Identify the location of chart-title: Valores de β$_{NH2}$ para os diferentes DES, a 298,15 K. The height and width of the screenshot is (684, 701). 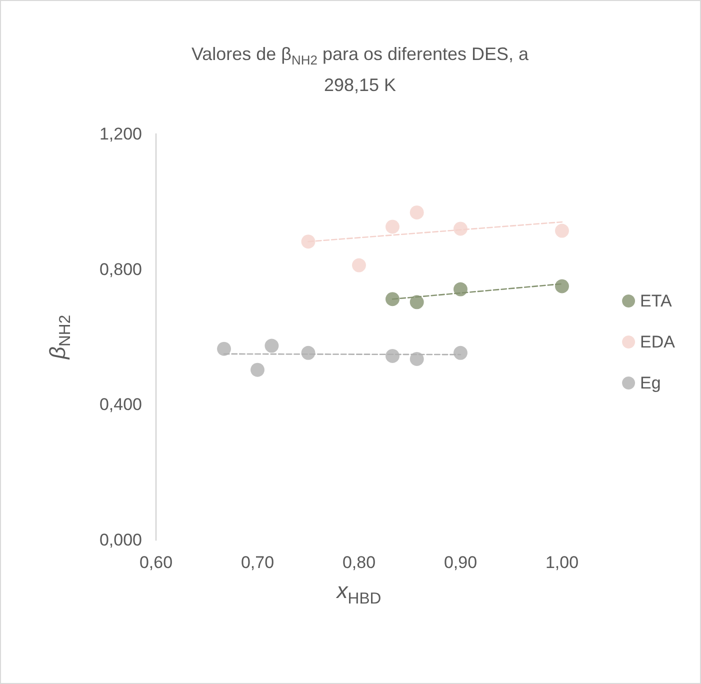
(360, 70).